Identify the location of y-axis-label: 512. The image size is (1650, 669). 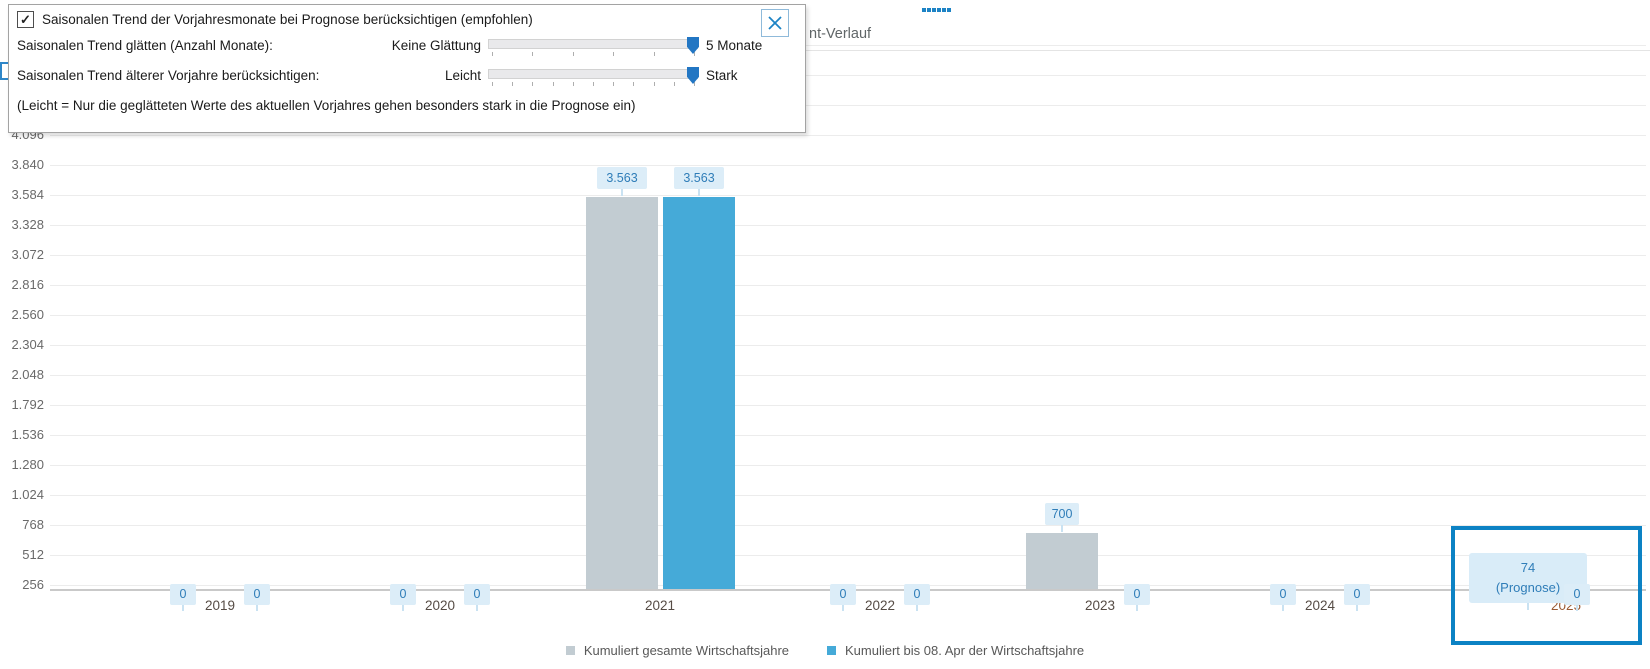
(33, 554).